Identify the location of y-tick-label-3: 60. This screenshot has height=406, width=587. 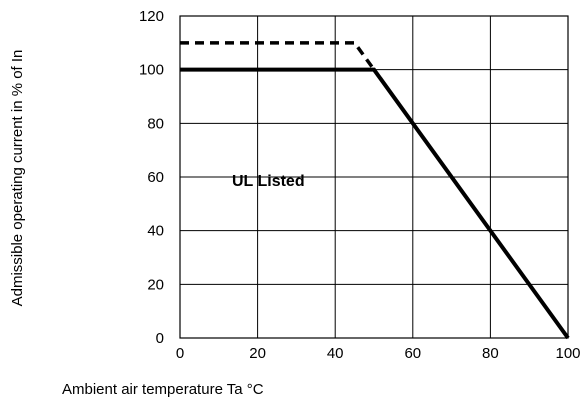
(155, 177).